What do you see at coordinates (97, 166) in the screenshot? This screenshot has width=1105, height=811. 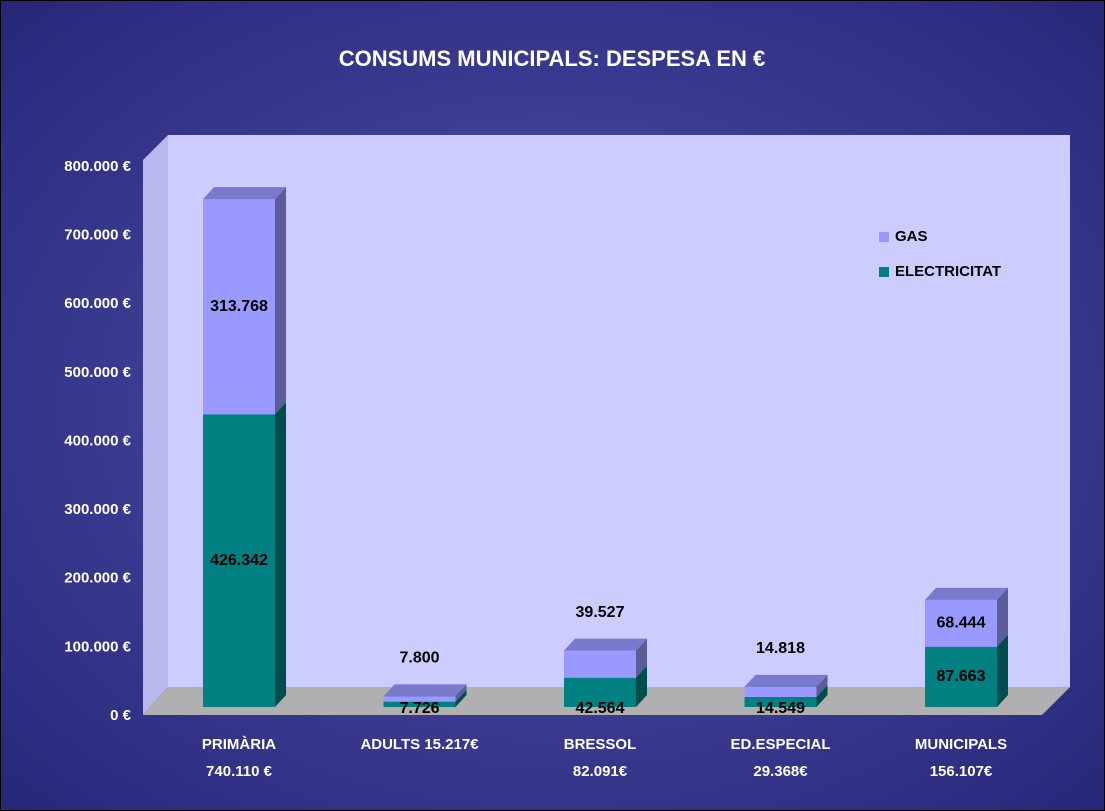 I see `y-tick-label: 800.000 €` at bounding box center [97, 166].